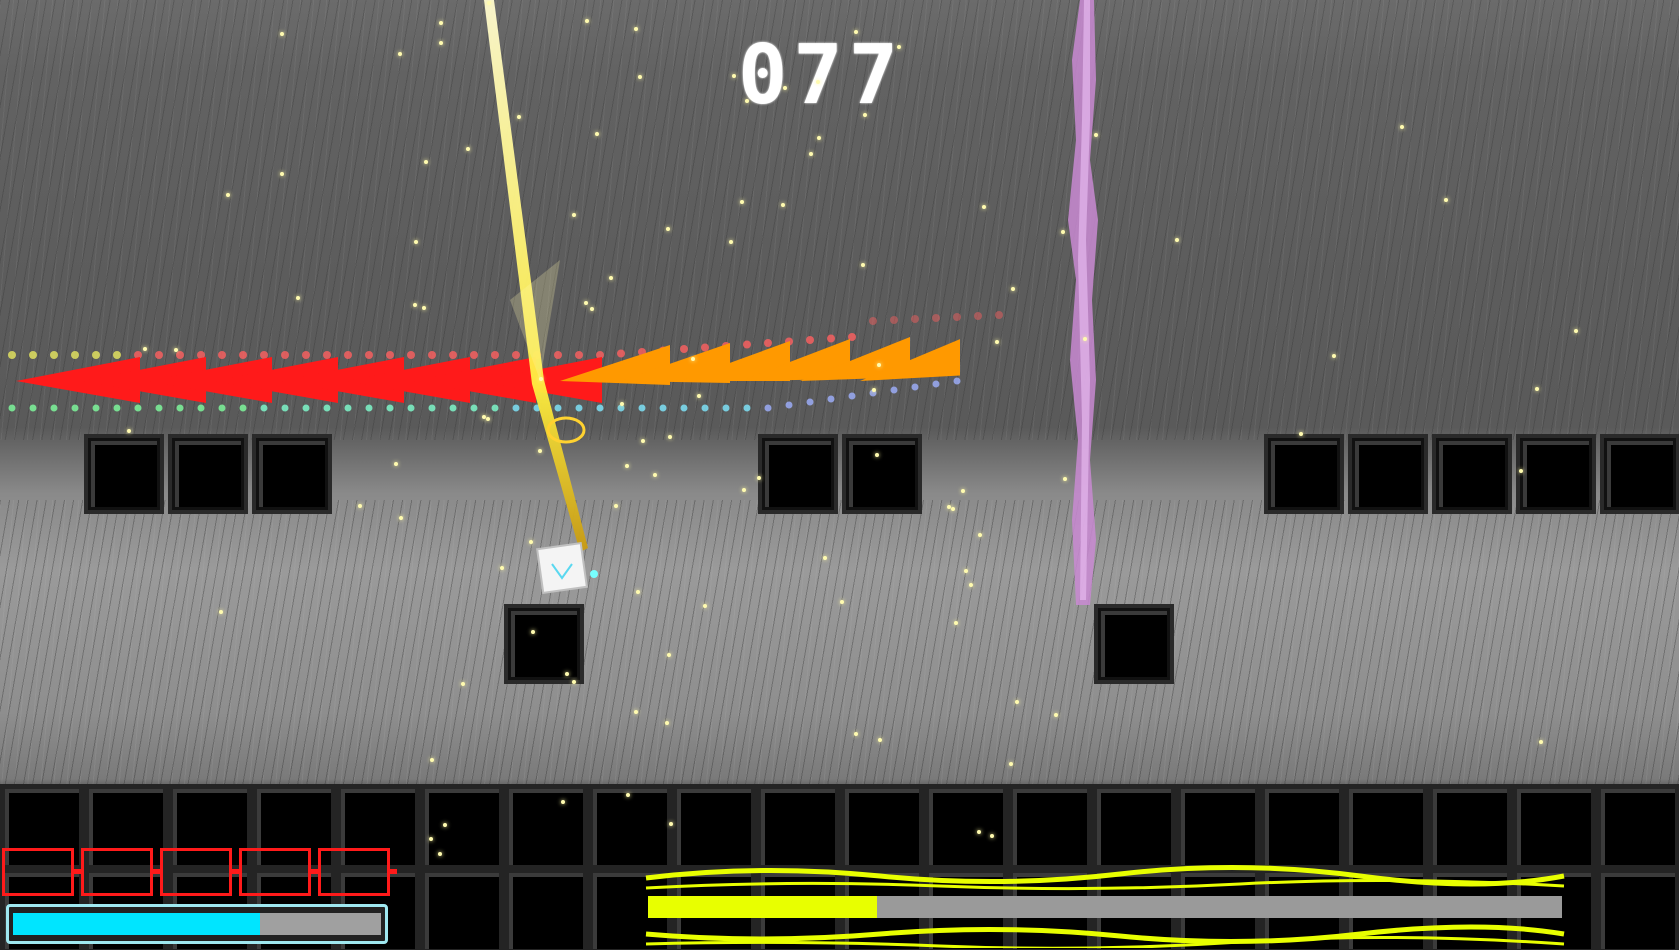 The image size is (1679, 950). I want to click on health-cell, so click(199, 872).